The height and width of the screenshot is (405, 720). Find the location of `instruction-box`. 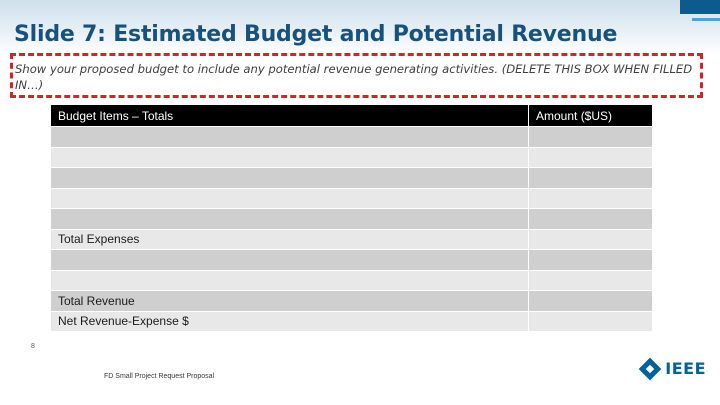

instruction-box is located at coordinates (356, 75).